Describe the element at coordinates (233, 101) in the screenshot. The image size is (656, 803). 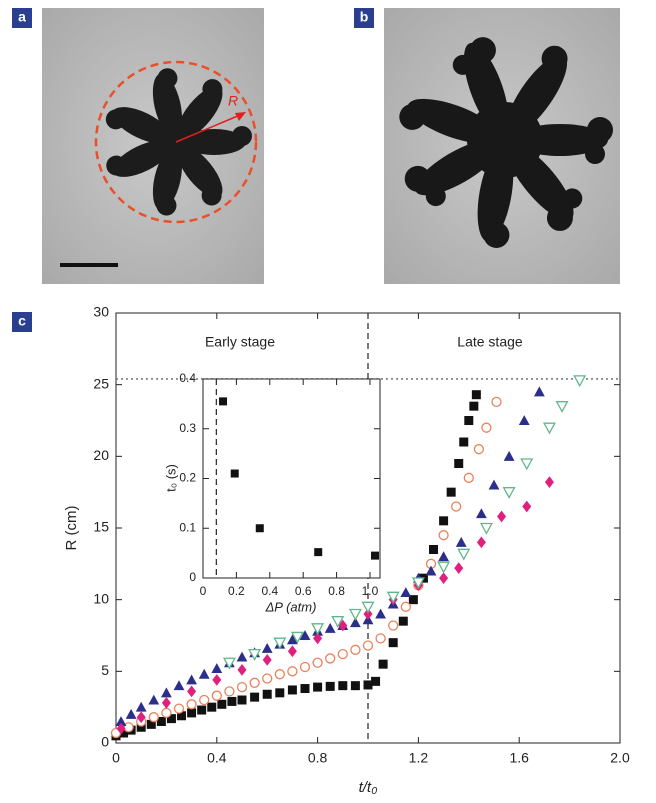
I see `radius-label: R` at that location.